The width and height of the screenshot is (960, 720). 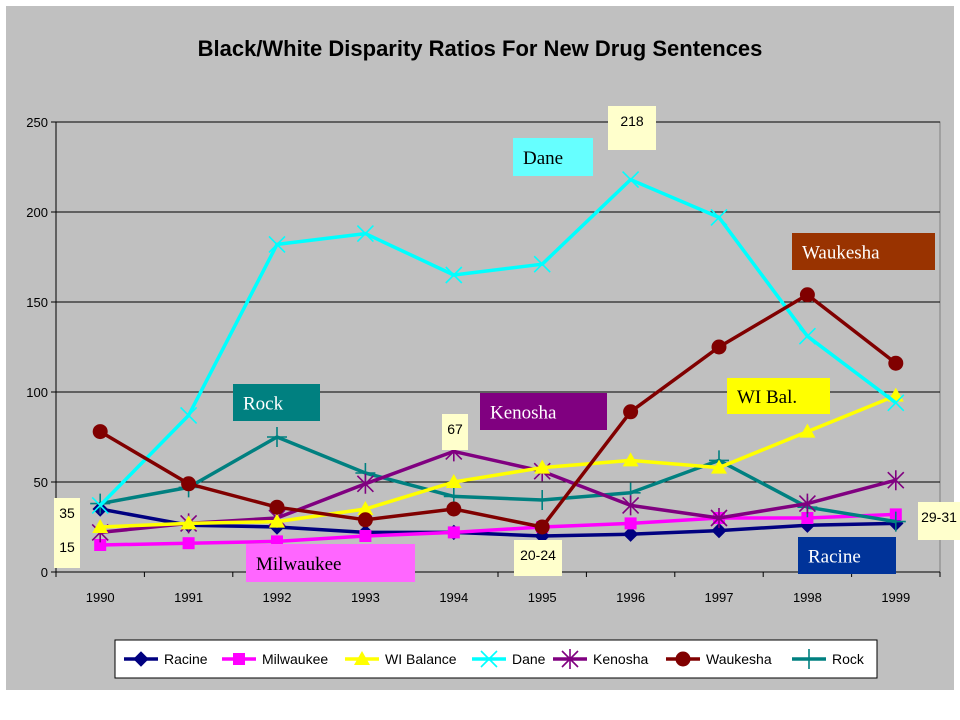 I want to click on annotation-15: 15, so click(x=67, y=550).